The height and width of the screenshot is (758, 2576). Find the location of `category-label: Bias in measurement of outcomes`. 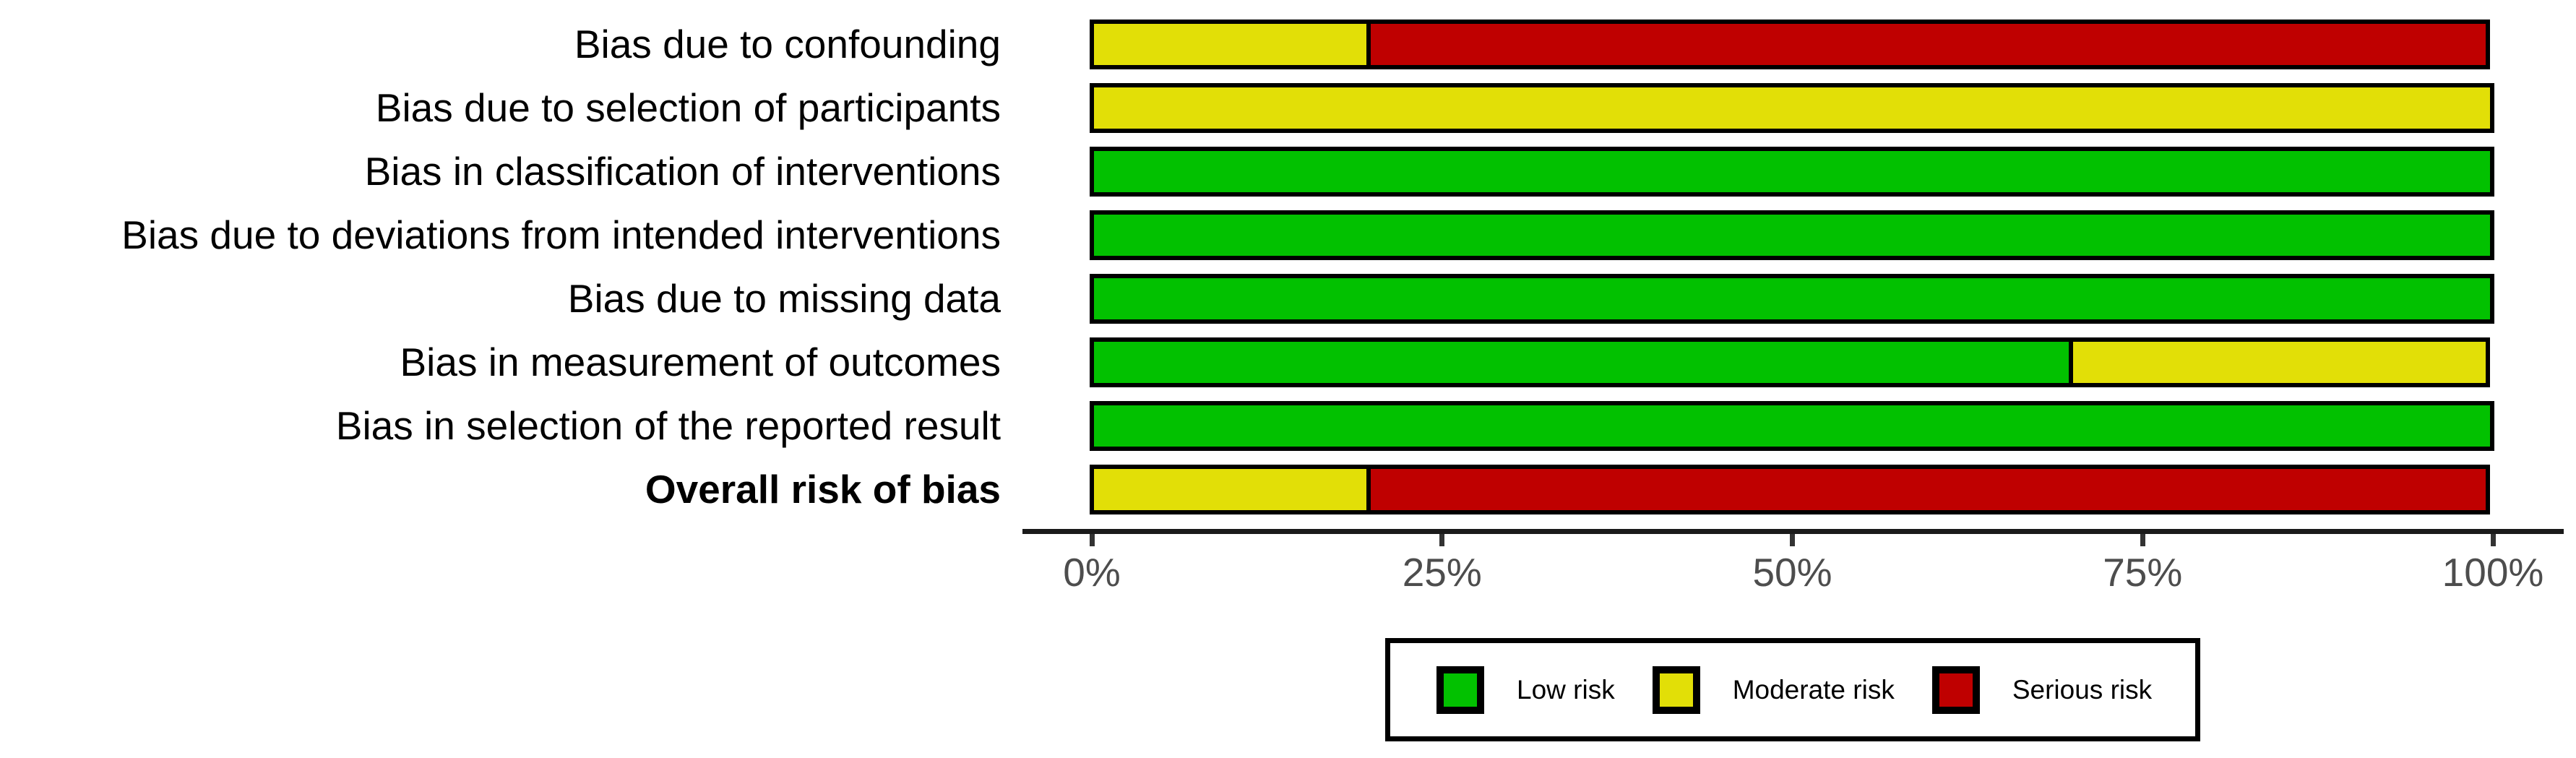

category-label: Bias in measurement of outcomes is located at coordinates (700, 362).